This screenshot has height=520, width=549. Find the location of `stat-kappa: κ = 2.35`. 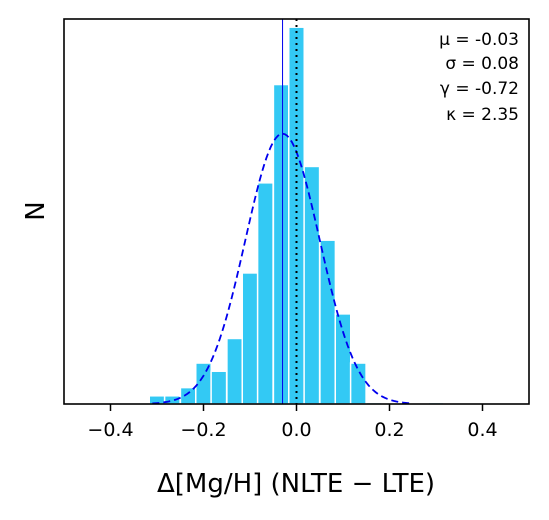

stat-kappa: κ = 2.35 is located at coordinates (482, 115).